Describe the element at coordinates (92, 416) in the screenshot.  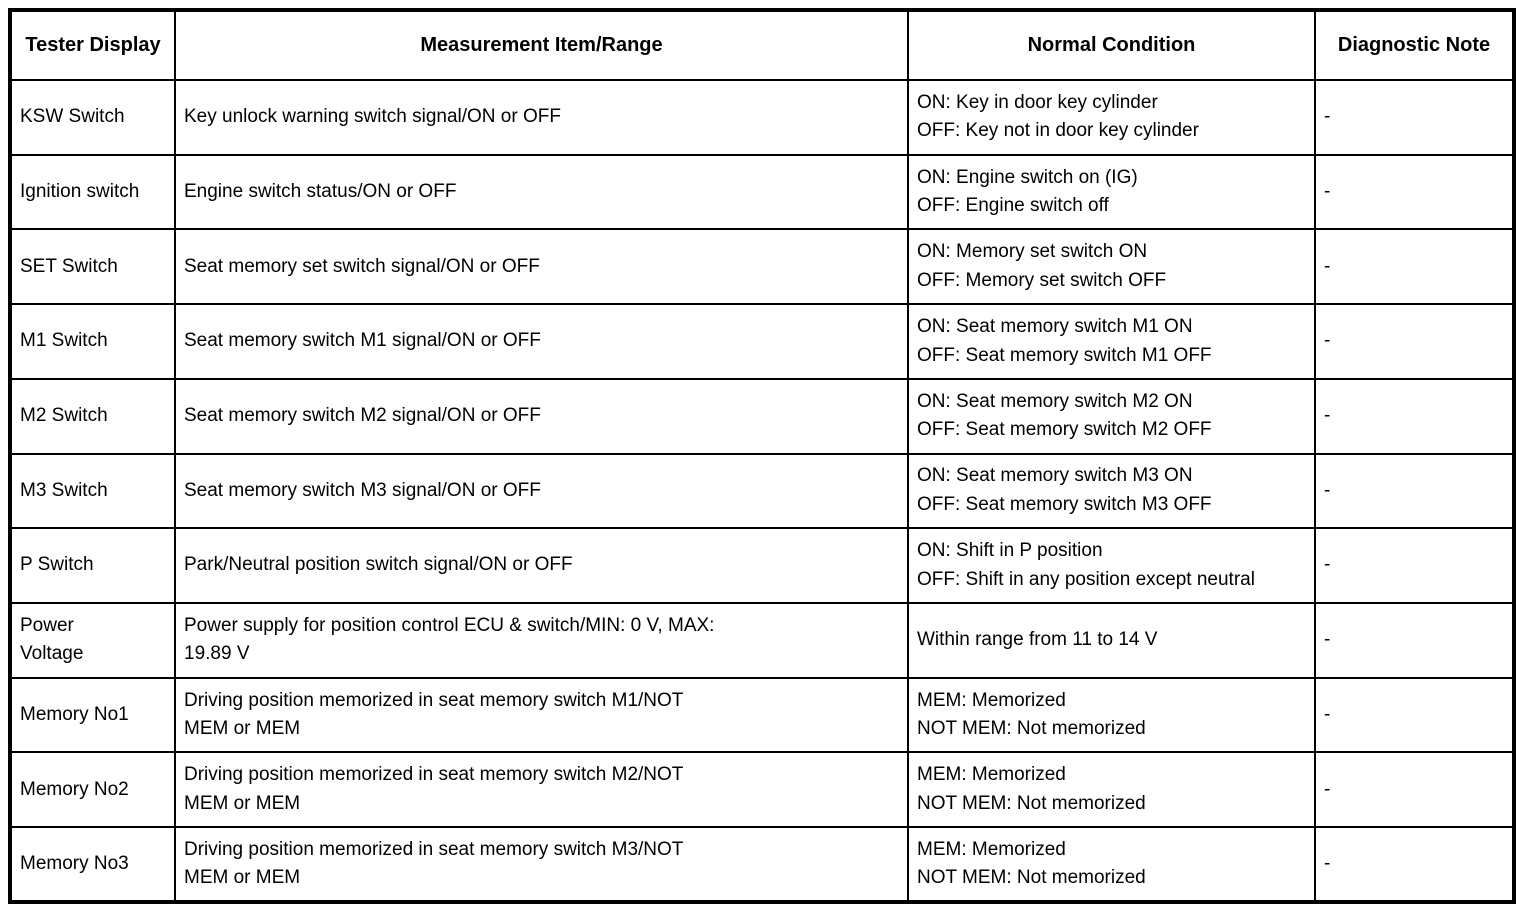
I see `tester-display-cell: M2 Switch` at that location.